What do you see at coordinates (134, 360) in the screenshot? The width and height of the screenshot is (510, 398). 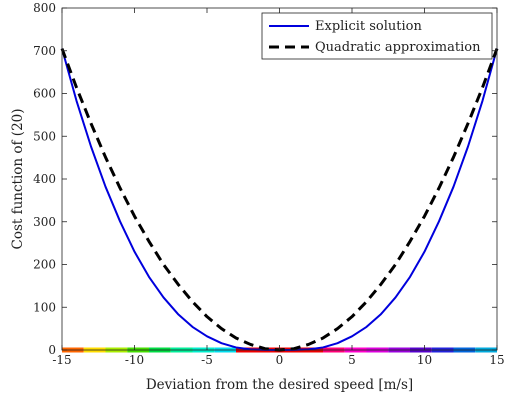 I see `x-tick-label: -10` at bounding box center [134, 360].